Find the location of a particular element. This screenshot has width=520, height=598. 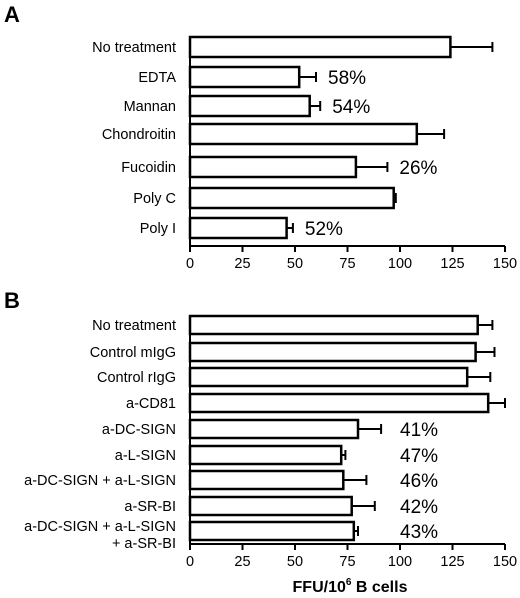

x-axis-label: FFU/106 B cells is located at coordinates (350, 586).